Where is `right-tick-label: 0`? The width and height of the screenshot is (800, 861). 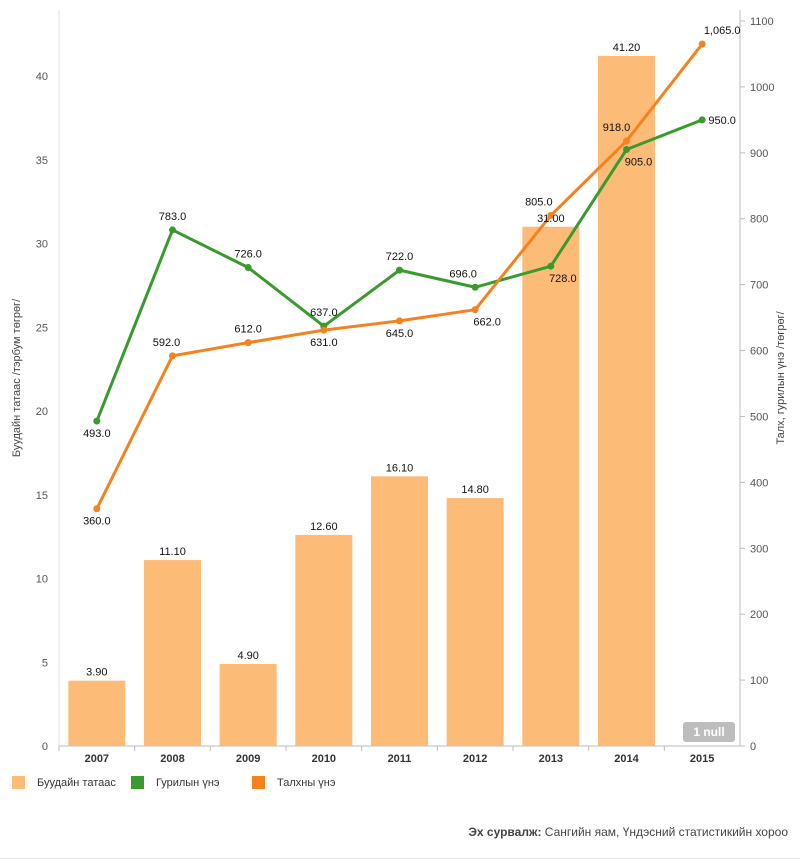
right-tick-label: 0 is located at coordinates (753, 747).